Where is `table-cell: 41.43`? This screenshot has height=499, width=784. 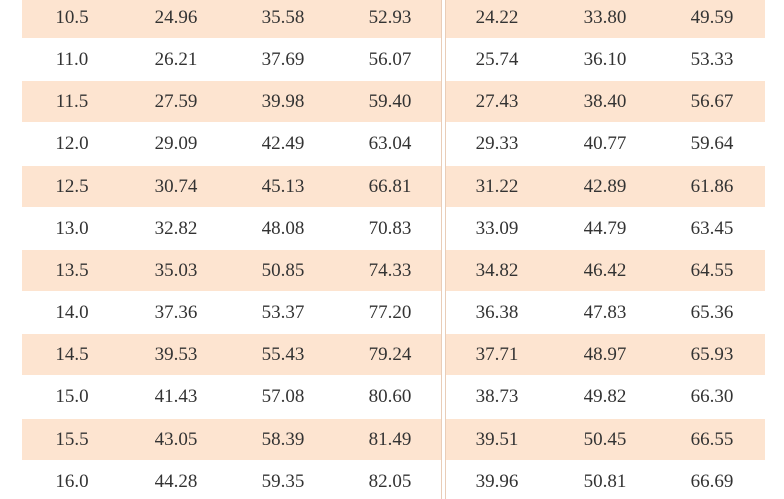 table-cell: 41.43 is located at coordinates (176, 397).